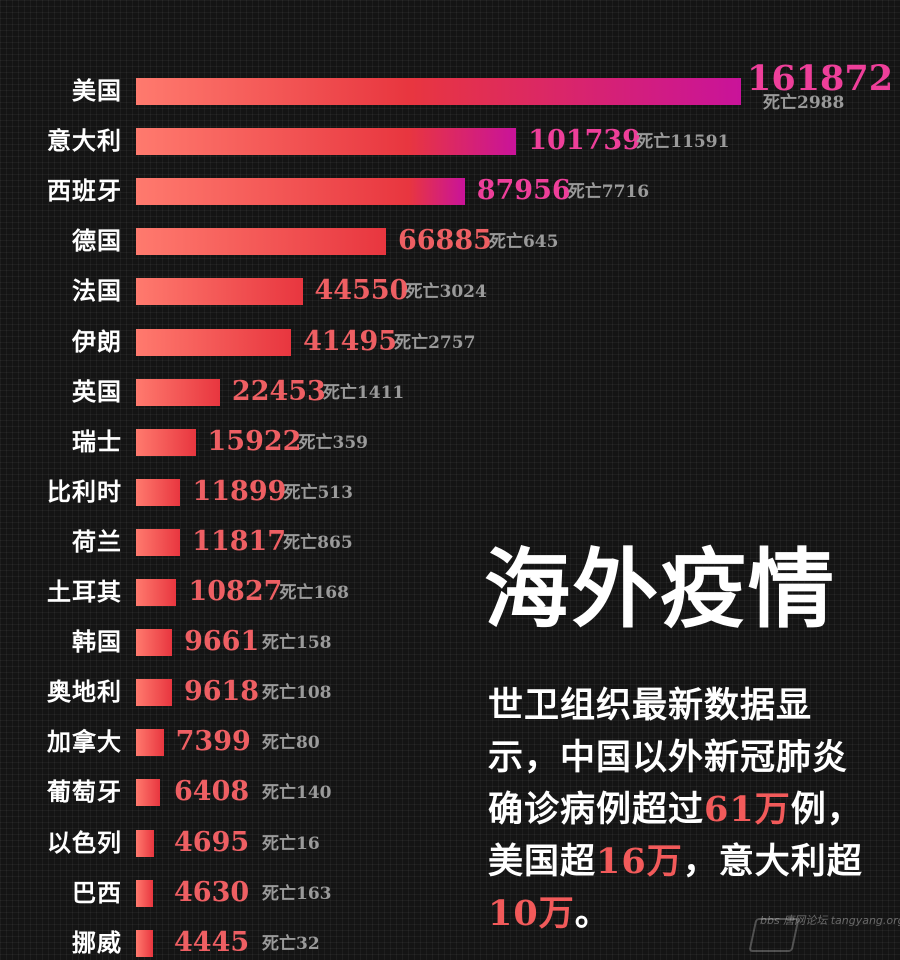 The image size is (900, 960). Describe the element at coordinates (235, 591) in the screenshot. I see `value-label: 10827` at that location.